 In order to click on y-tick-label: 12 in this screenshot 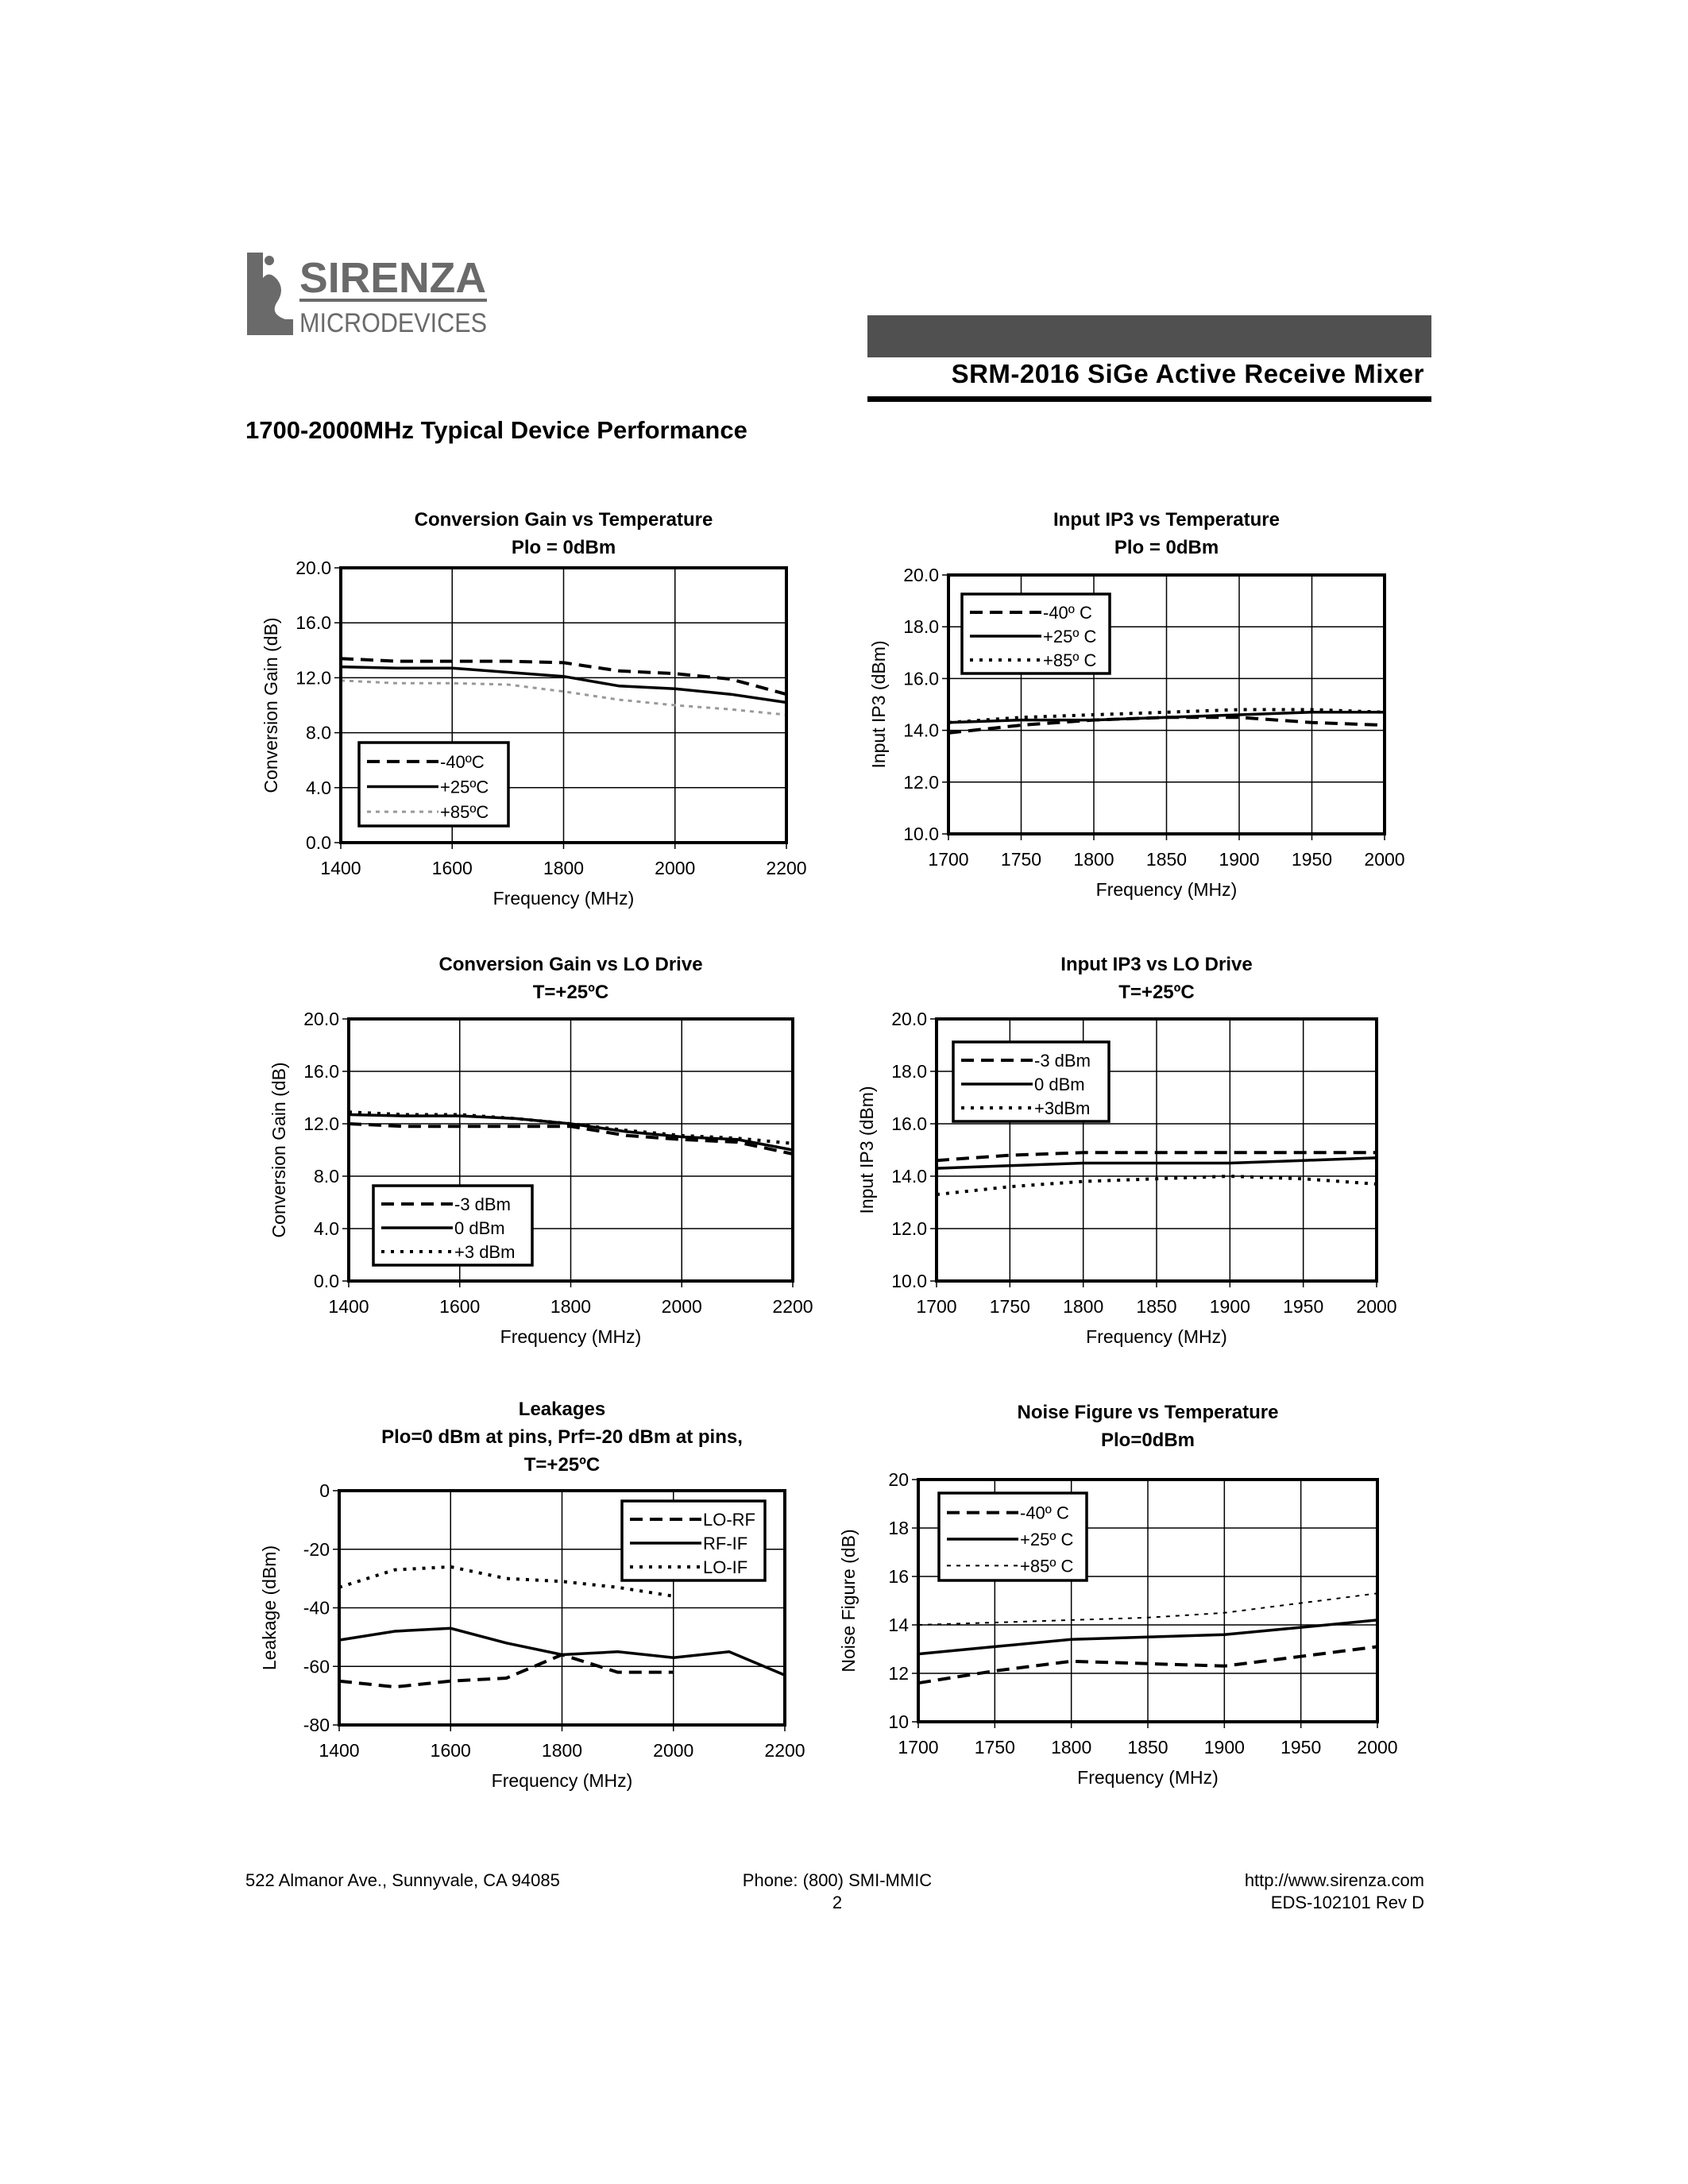, I will do `click(898, 1673)`.